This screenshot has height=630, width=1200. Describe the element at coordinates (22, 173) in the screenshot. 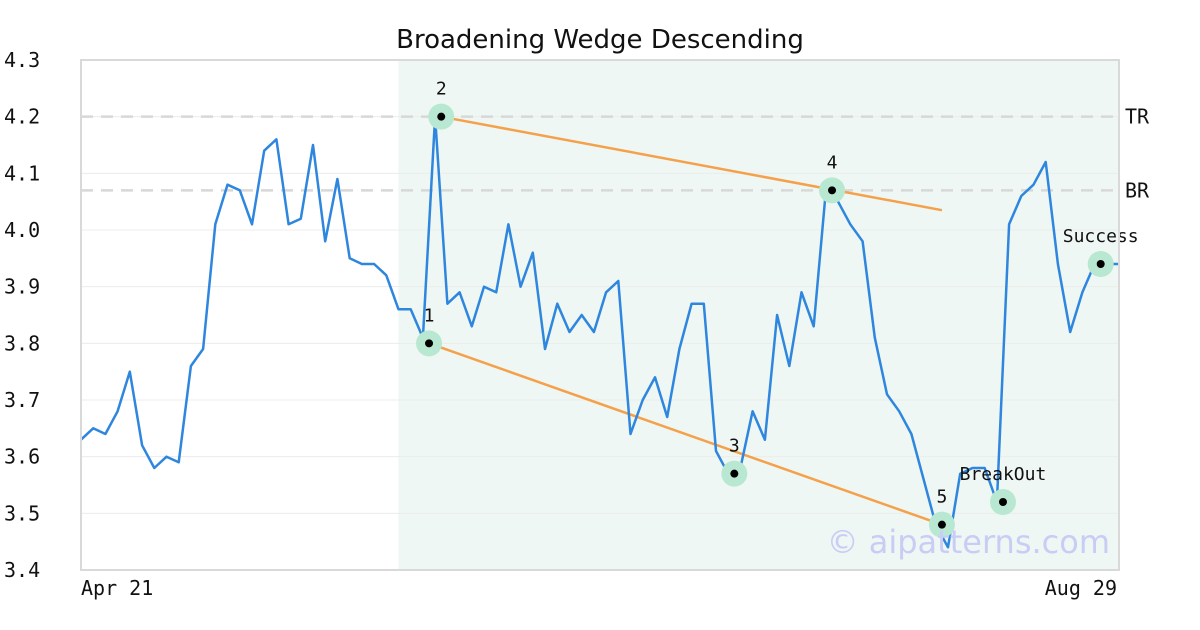

I see `y-tick-label: 4.1` at that location.